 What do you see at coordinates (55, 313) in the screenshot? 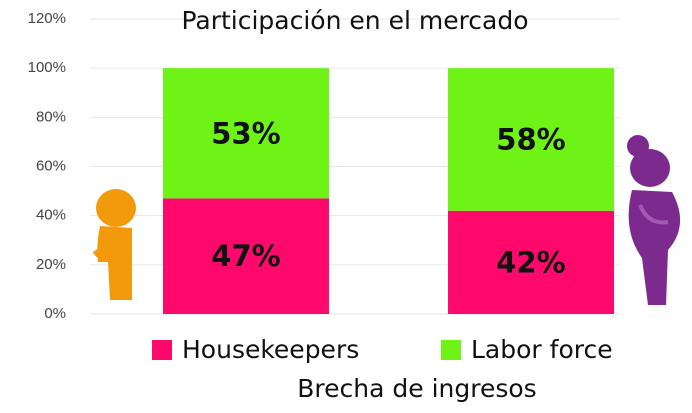
I see `y-tick-label: 0%` at bounding box center [55, 313].